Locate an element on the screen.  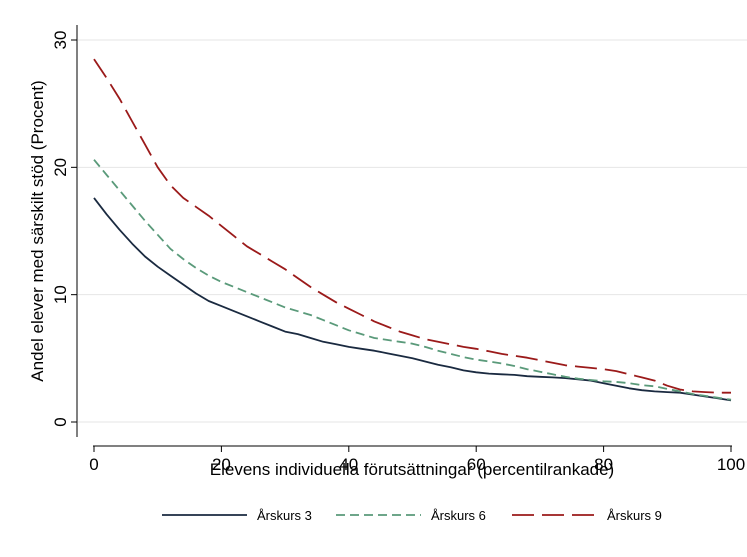
x-tick-label: 40 is located at coordinates (348, 464).